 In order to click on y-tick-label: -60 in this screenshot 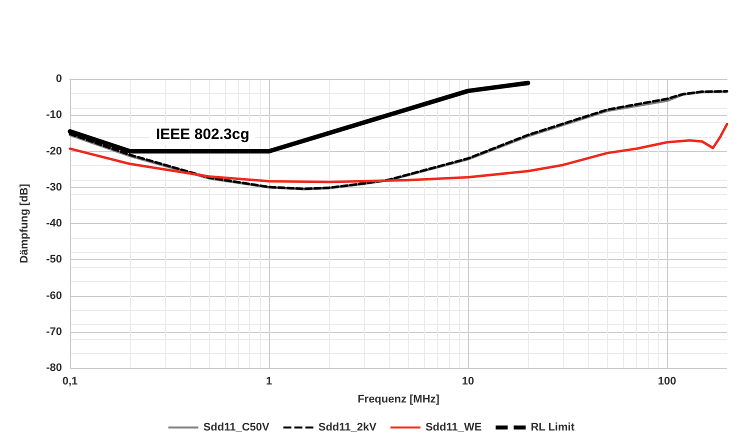, I will do `click(54, 296)`.